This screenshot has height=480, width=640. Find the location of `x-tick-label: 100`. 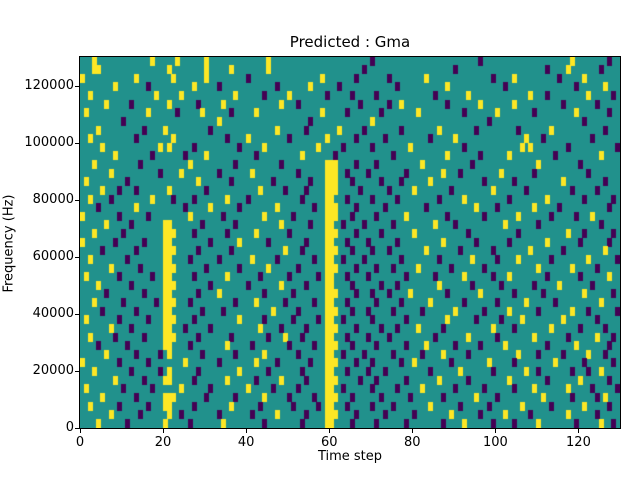

x-tick-label: 100 is located at coordinates (495, 442).